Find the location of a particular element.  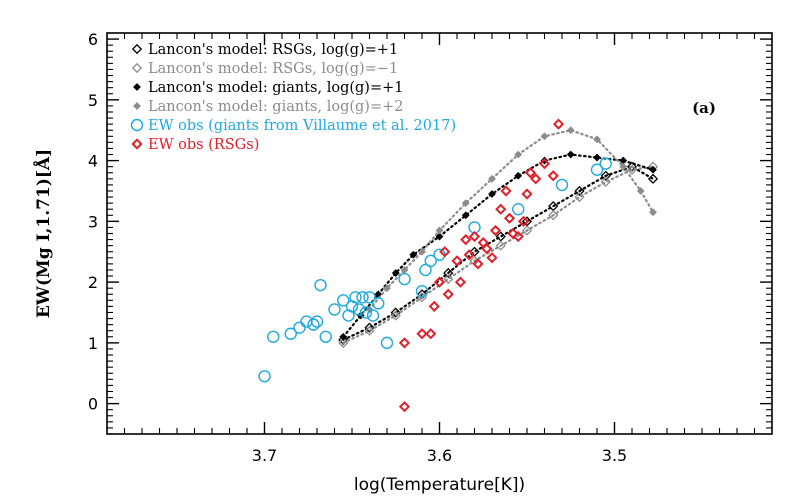

y-tick-label: 1 is located at coordinates (93, 343).